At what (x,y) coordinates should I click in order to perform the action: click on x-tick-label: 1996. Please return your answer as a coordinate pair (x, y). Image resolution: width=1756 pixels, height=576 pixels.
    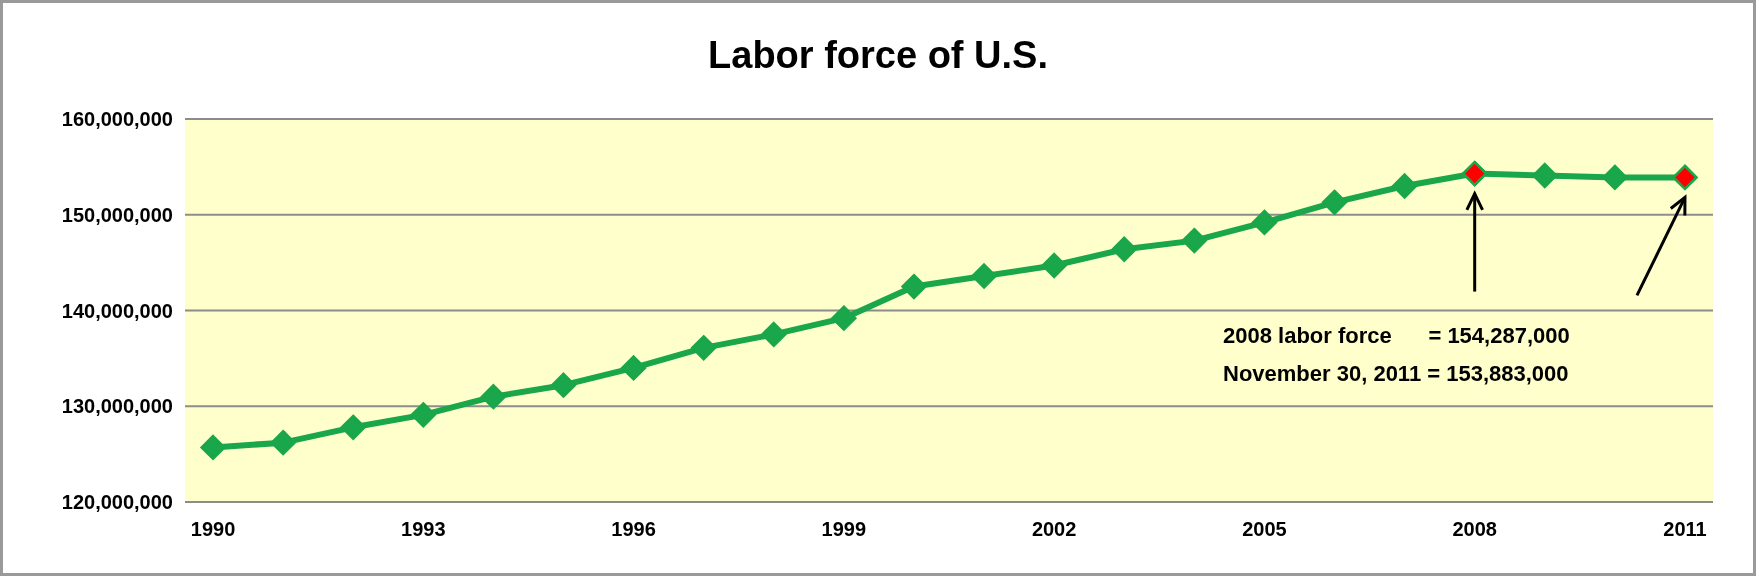
    Looking at the image, I should click on (633, 529).